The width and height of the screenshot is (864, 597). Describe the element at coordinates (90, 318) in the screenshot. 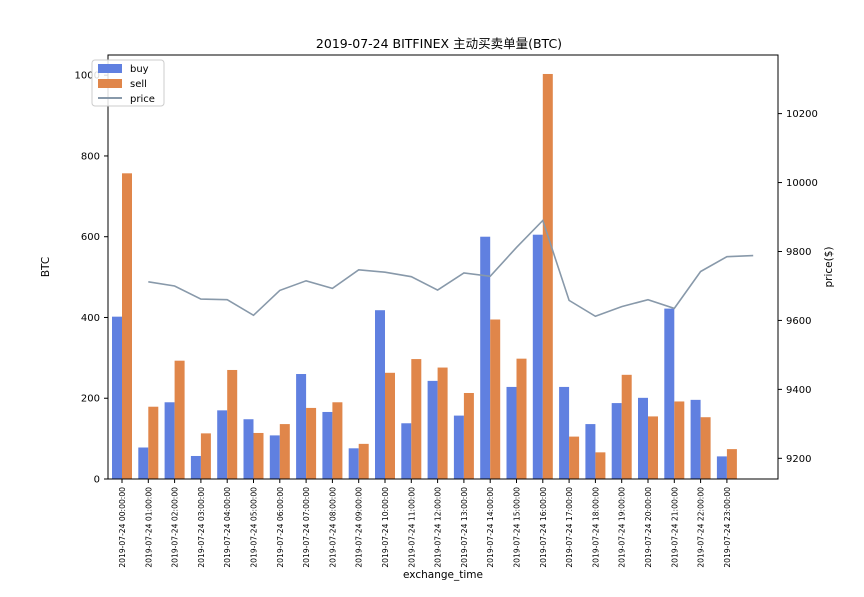

I see `y-tick-label: 400` at that location.